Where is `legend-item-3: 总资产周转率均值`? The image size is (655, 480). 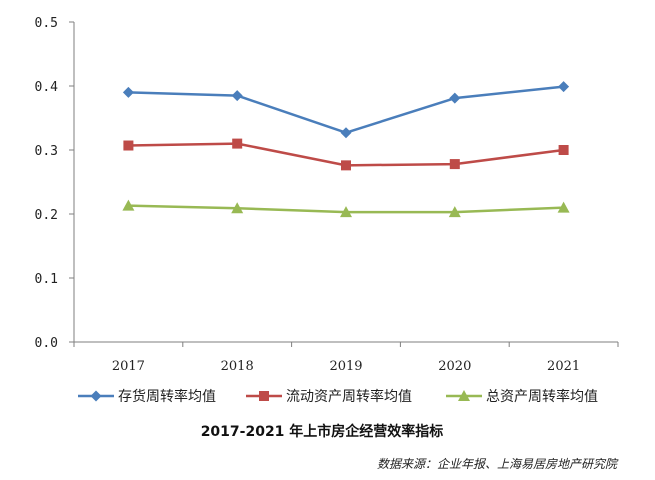 legend-item-3: 总资产周转率均值 is located at coordinates (522, 396).